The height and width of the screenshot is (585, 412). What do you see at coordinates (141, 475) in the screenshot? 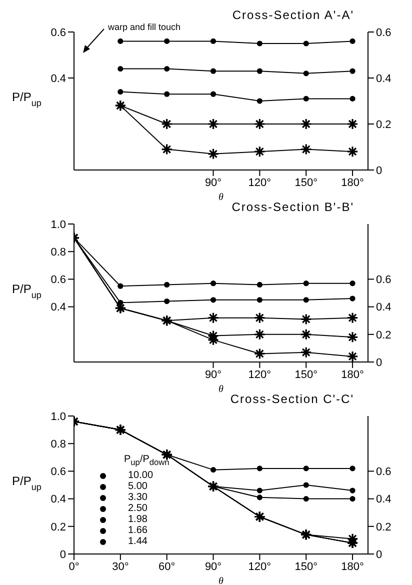
I see `legend-label: 10.00` at bounding box center [141, 475].